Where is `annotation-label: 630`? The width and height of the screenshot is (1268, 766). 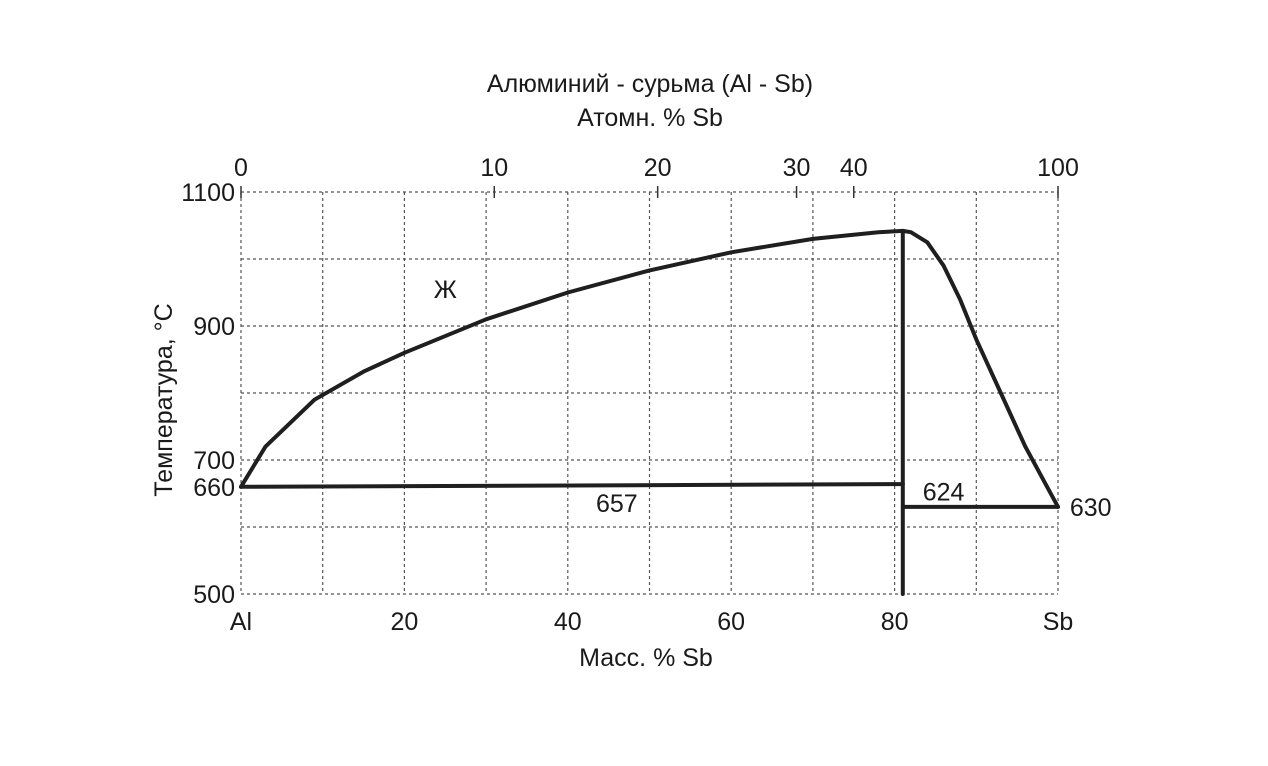 annotation-label: 630 is located at coordinates (1091, 508).